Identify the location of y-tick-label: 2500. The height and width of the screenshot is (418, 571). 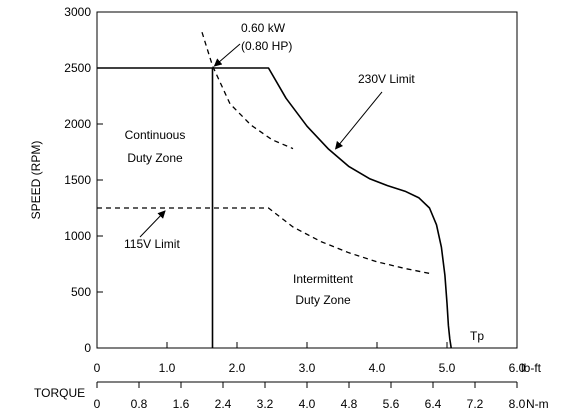
(77, 68).